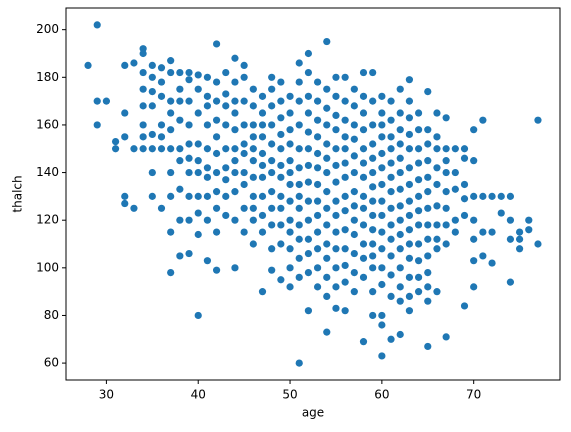 The height and width of the screenshot is (432, 571). What do you see at coordinates (47, 220) in the screenshot?
I see `y-tick-label: 120` at bounding box center [47, 220].